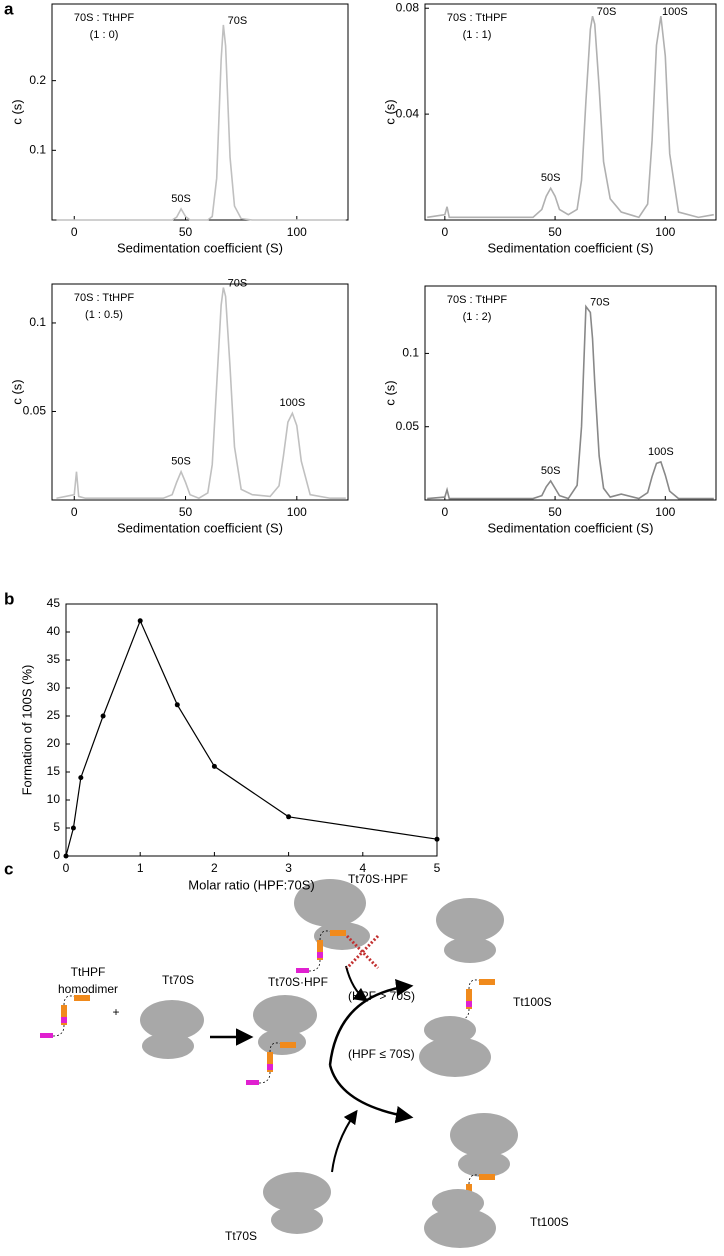 This screenshot has height=1256, width=724. Describe the element at coordinates (437, 868) in the screenshot. I see `x-tick-label: 5` at that location.